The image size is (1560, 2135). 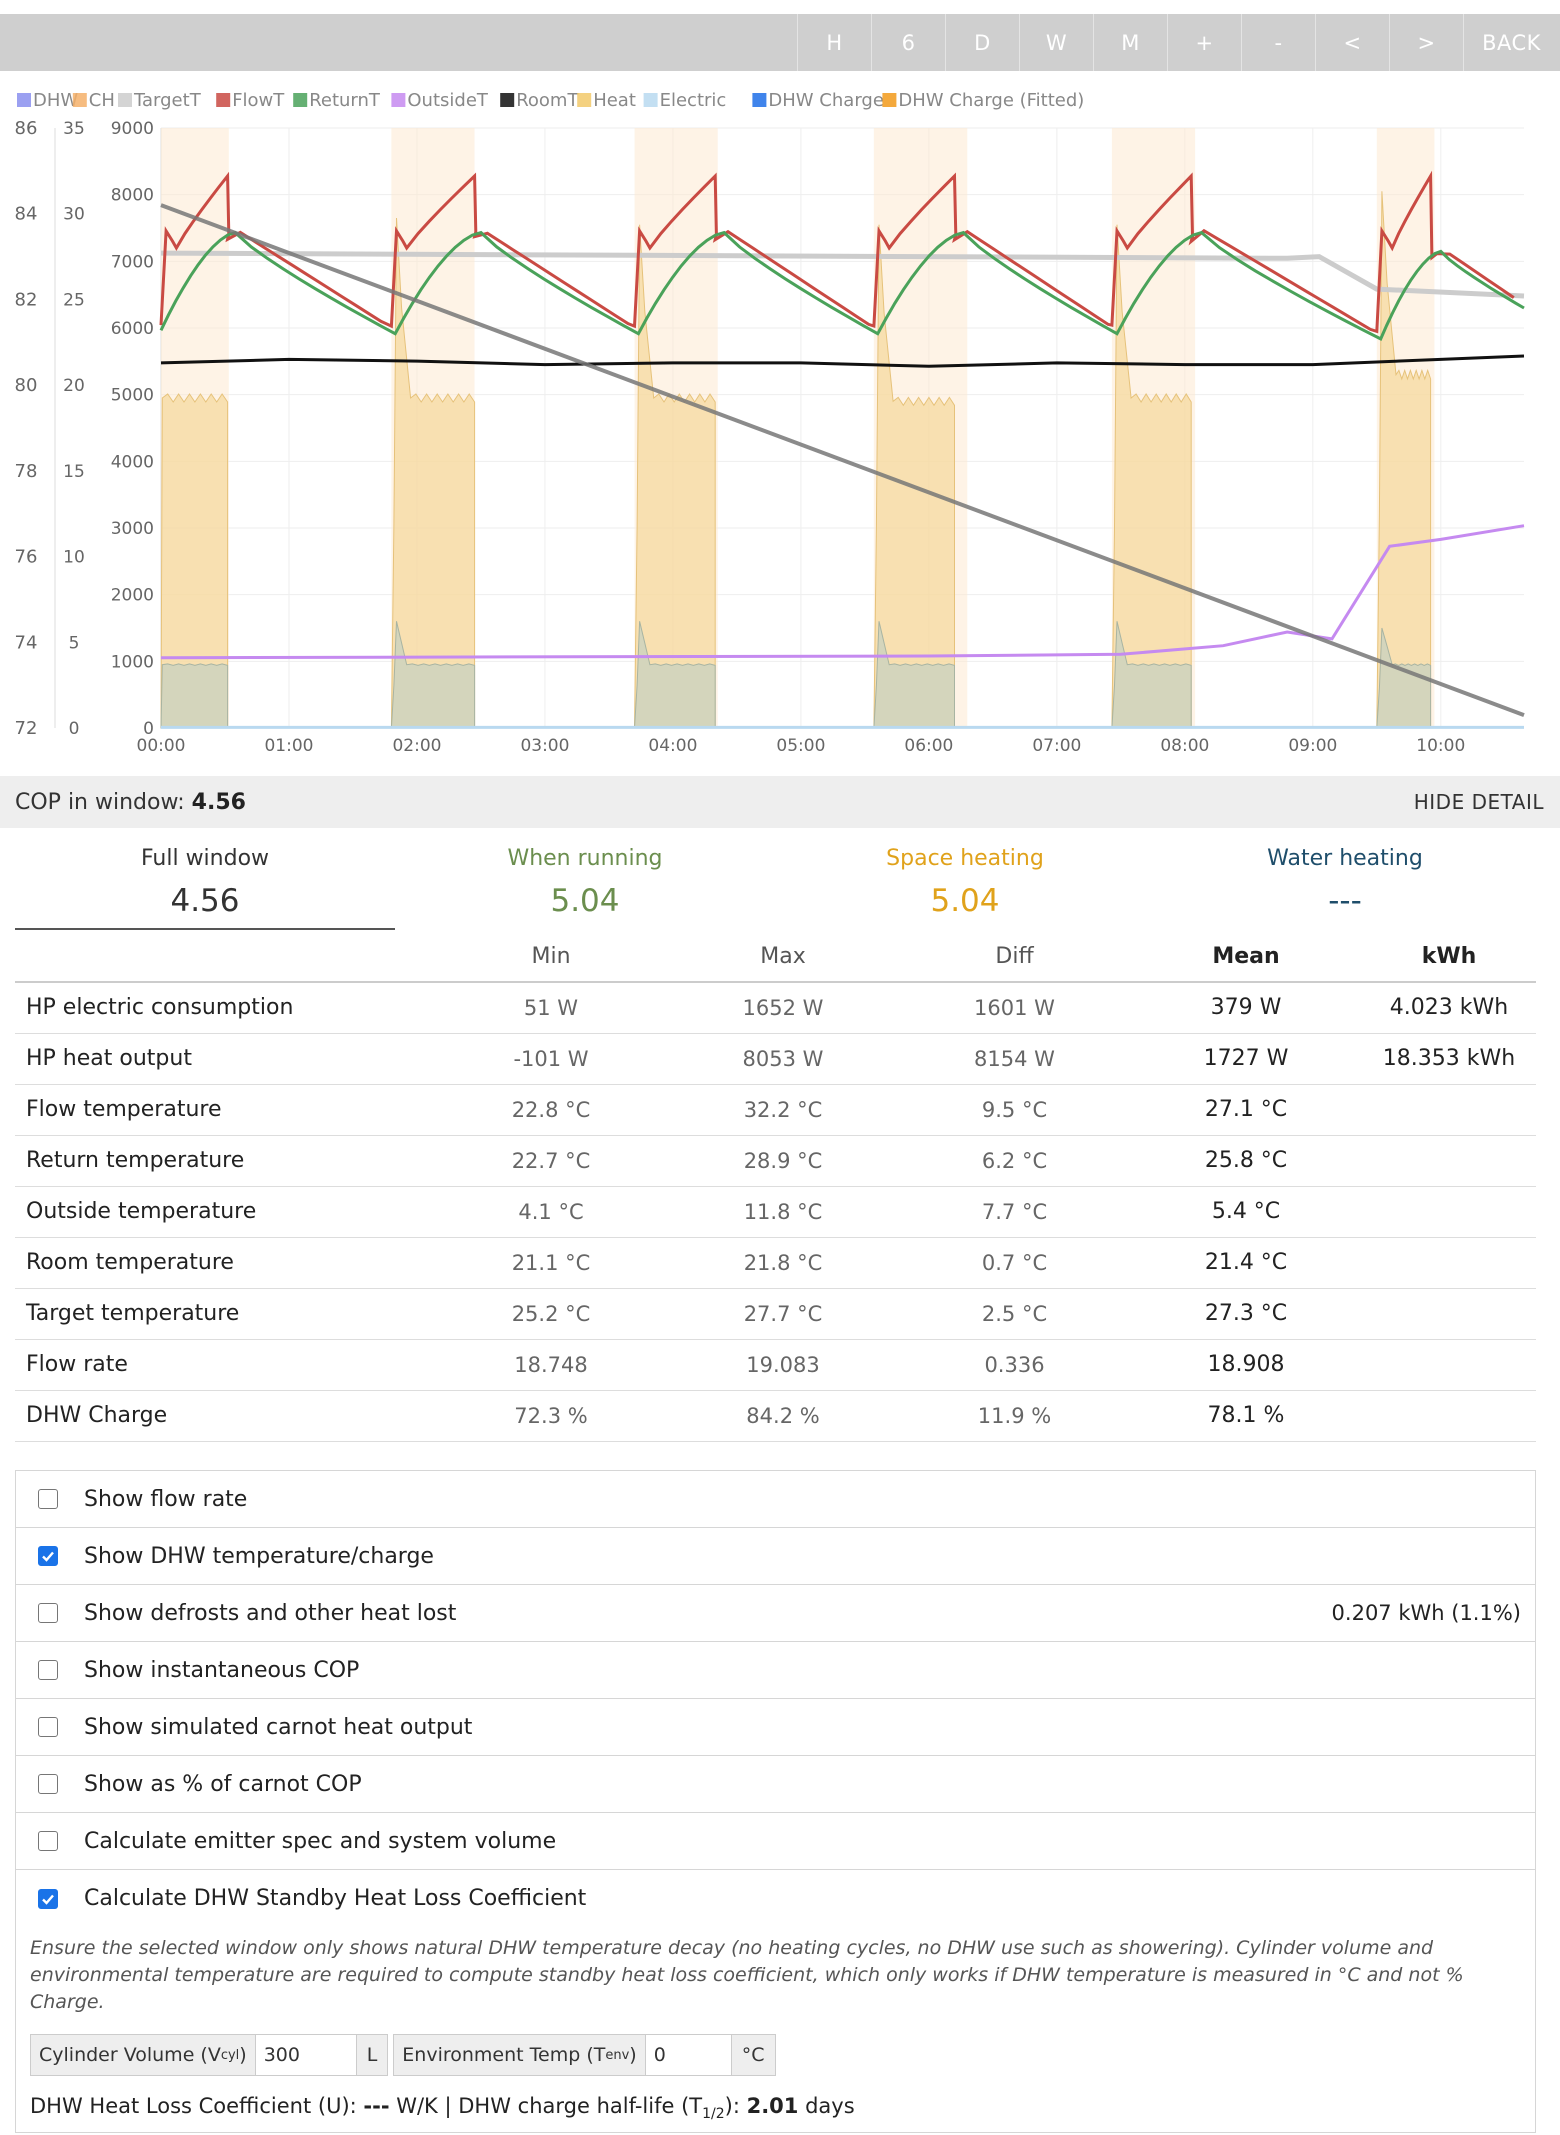 What do you see at coordinates (1449, 1008) in the screenshot?
I see `kwh-cell: 4.023 kWh` at bounding box center [1449, 1008].